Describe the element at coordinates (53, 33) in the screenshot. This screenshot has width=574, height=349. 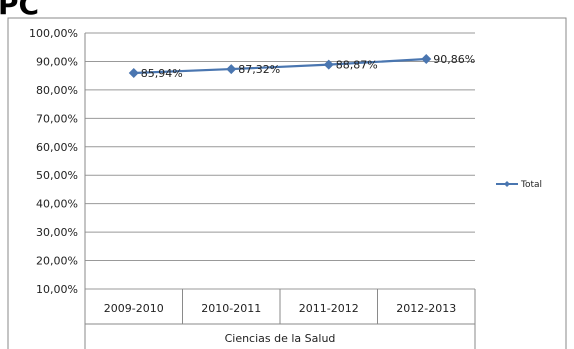
I see `y-tick-label: 100,00%` at that location.